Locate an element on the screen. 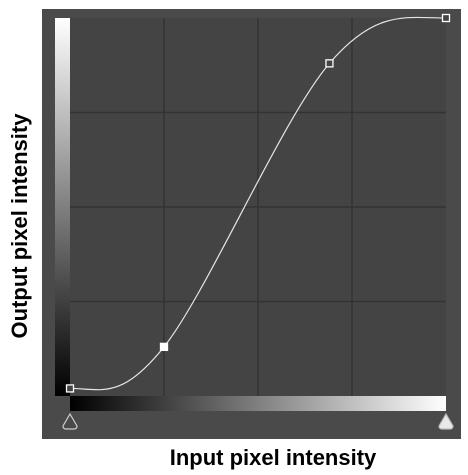 This screenshot has width=468, height=475. output-gradient-bar is located at coordinates (62, 207).